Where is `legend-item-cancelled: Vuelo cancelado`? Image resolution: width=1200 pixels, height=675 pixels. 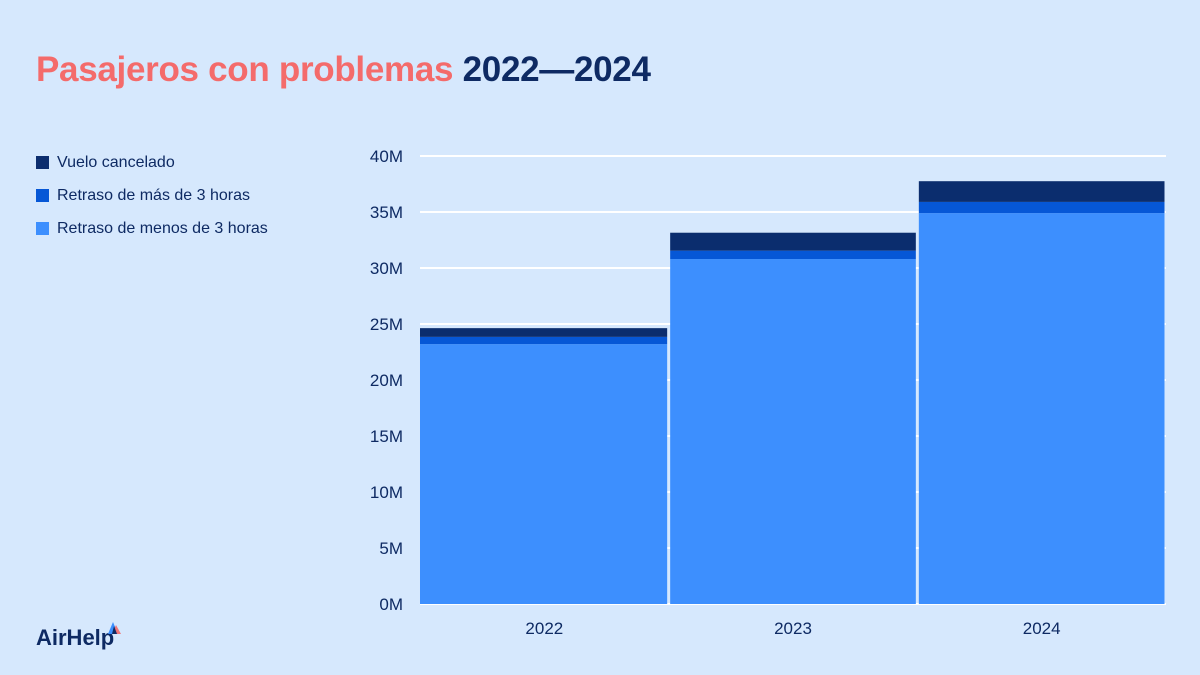
legend-item-cancelled: Vuelo cancelado is located at coordinates (152, 162).